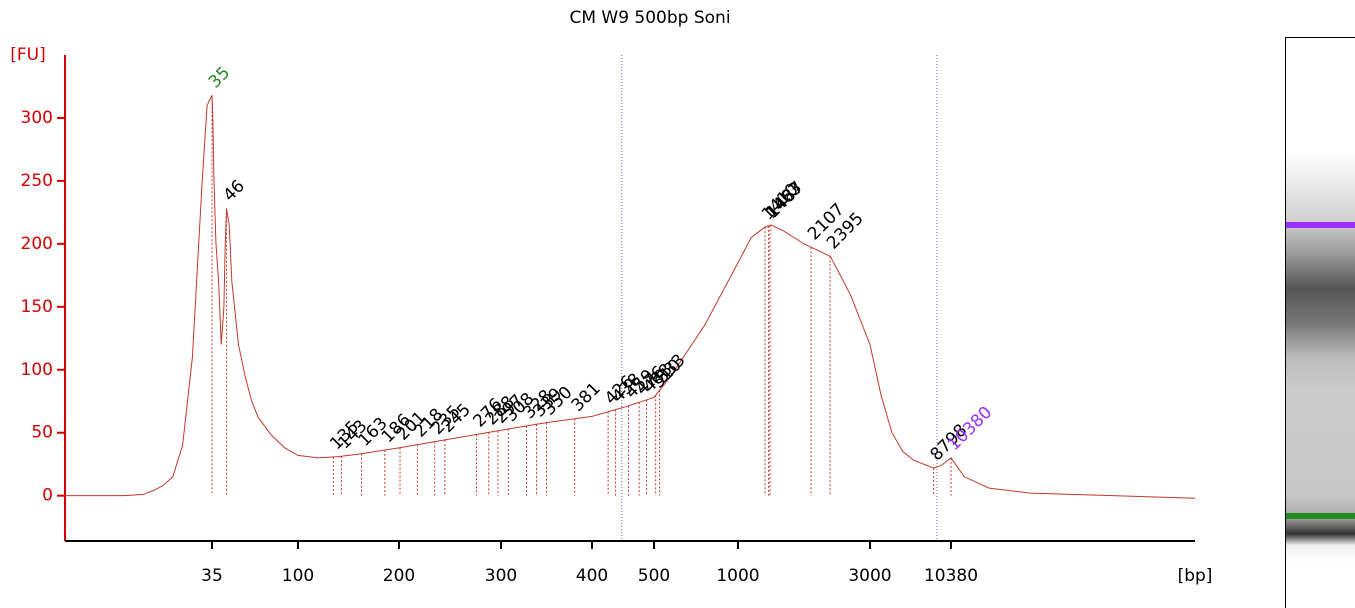 This screenshot has width=1355, height=608. What do you see at coordinates (298, 576) in the screenshot?
I see `x-tick-label: 100` at bounding box center [298, 576].